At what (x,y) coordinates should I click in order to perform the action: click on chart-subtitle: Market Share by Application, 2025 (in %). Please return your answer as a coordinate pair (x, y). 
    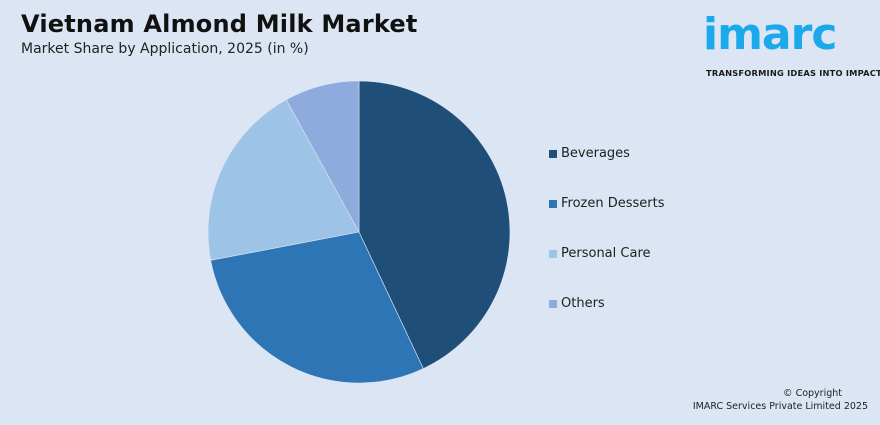
    Looking at the image, I should click on (165, 49).